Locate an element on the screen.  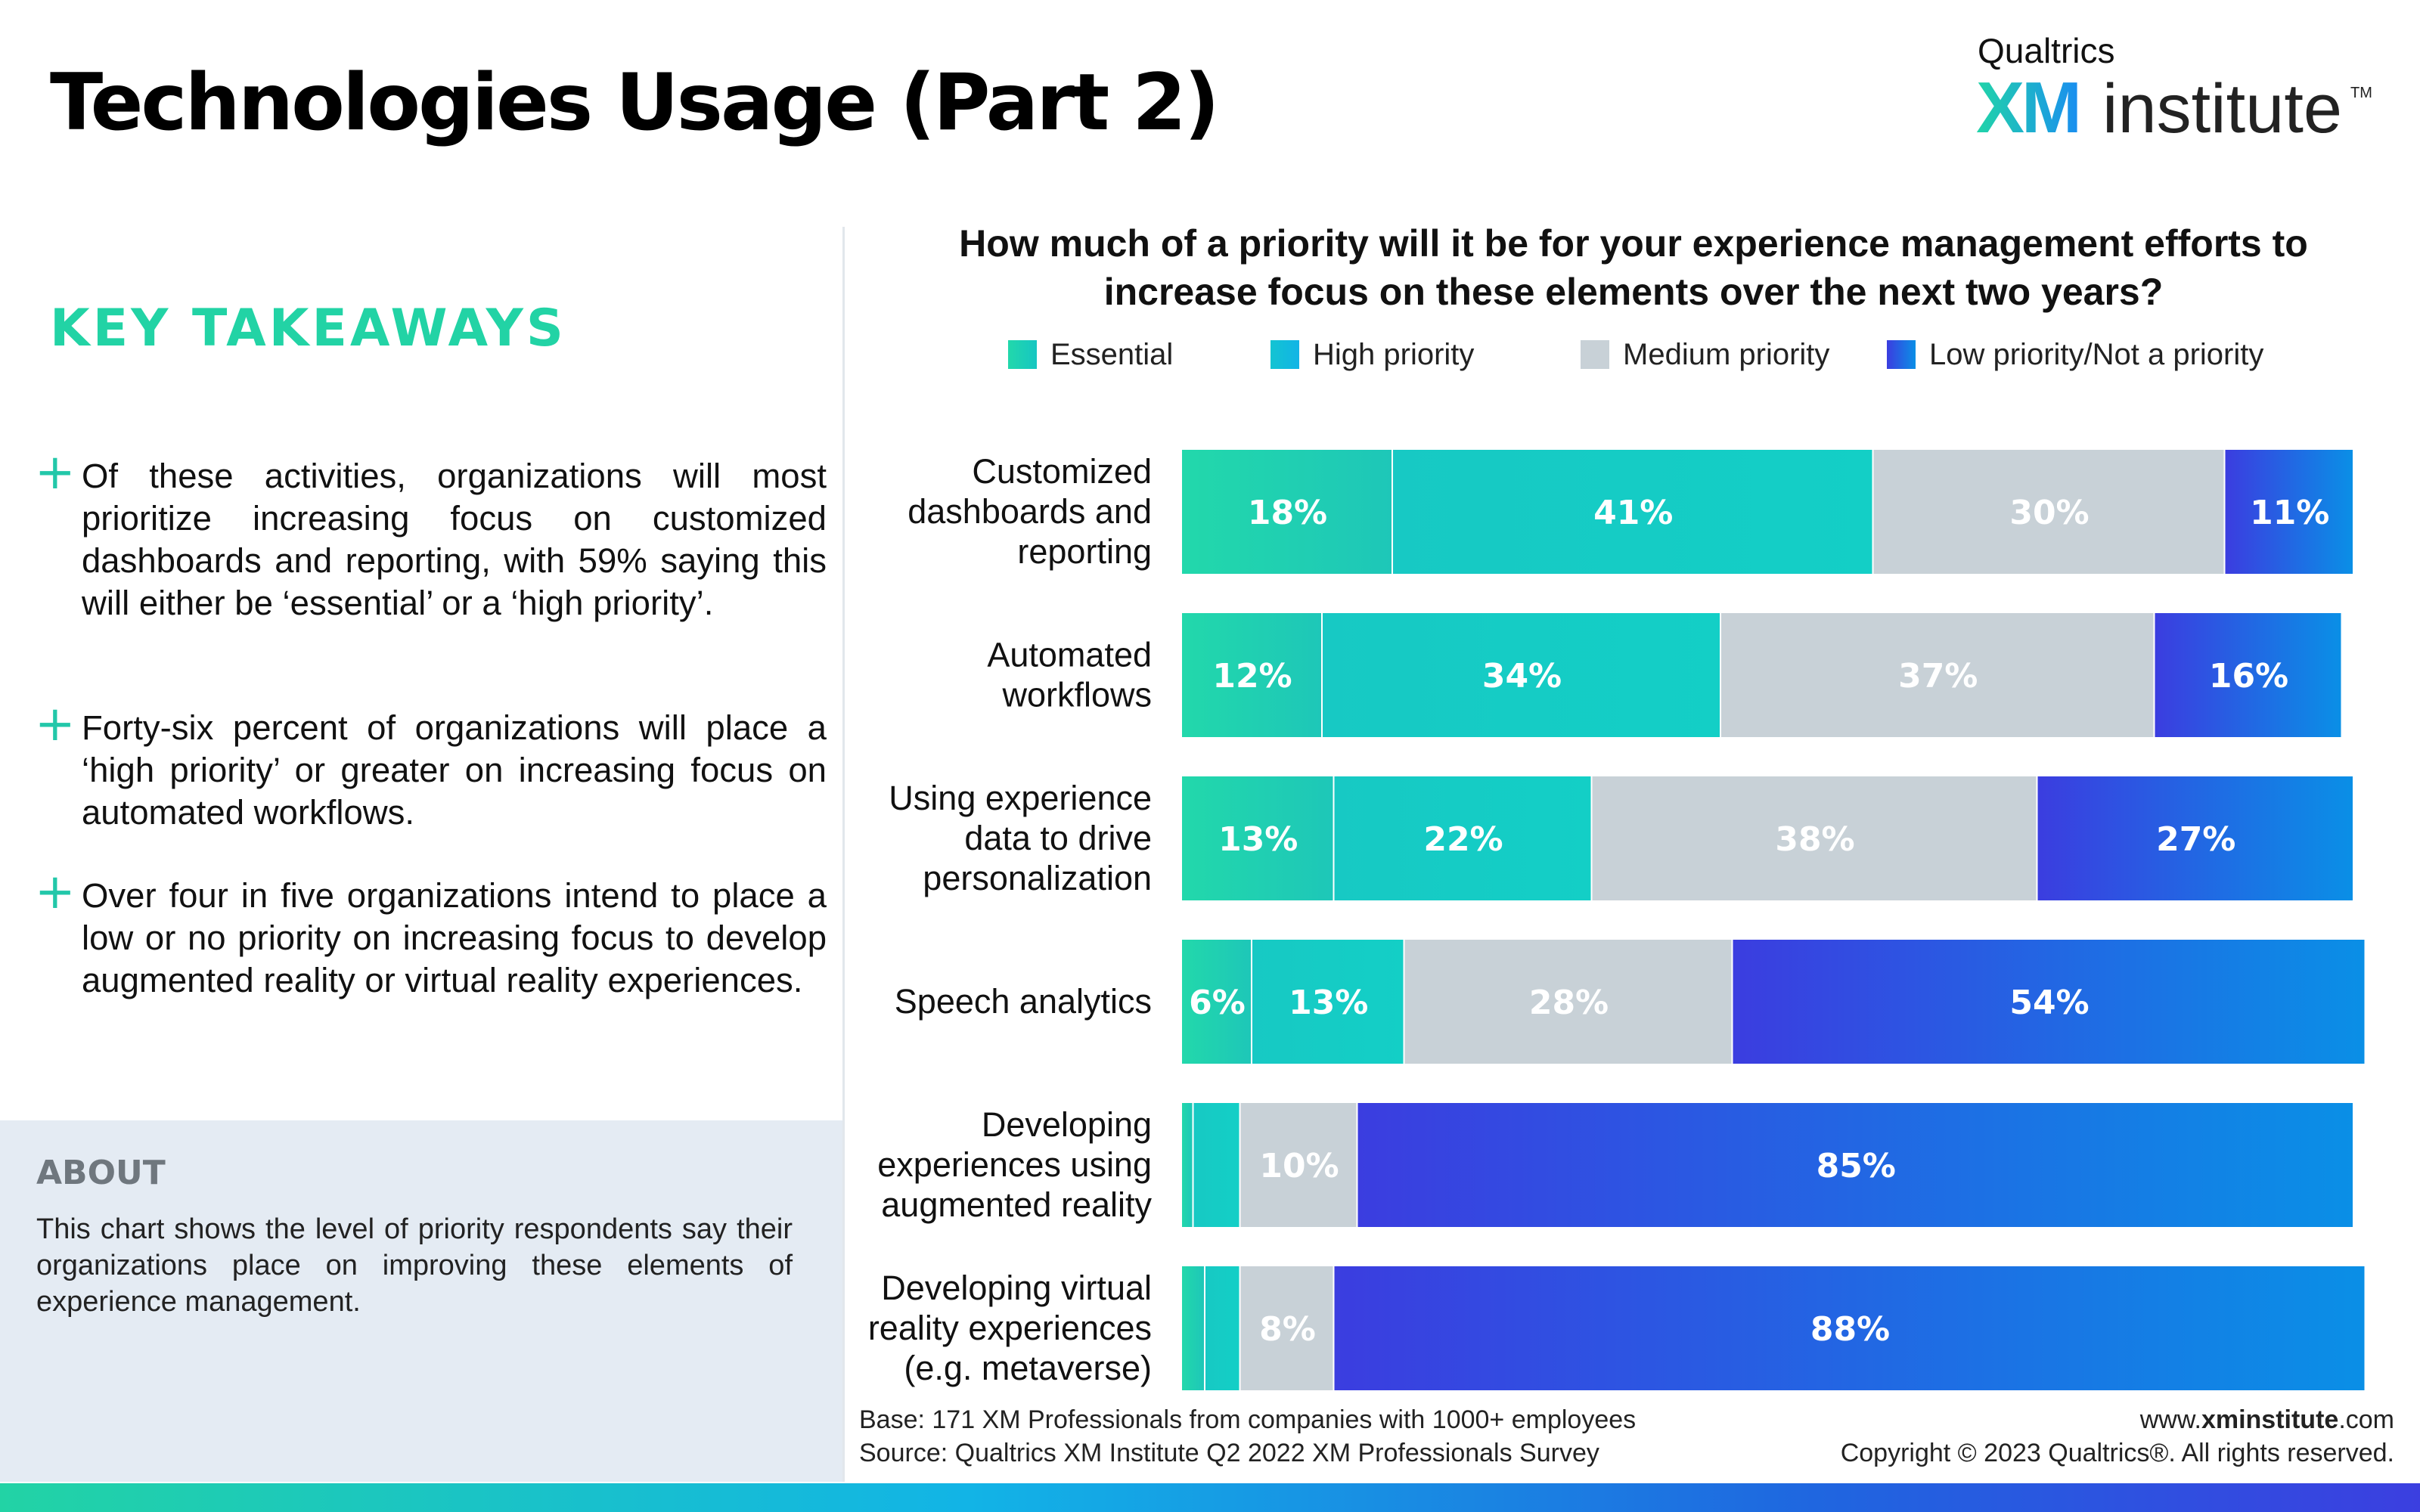
legend-label: High priority is located at coordinates (1394, 354).